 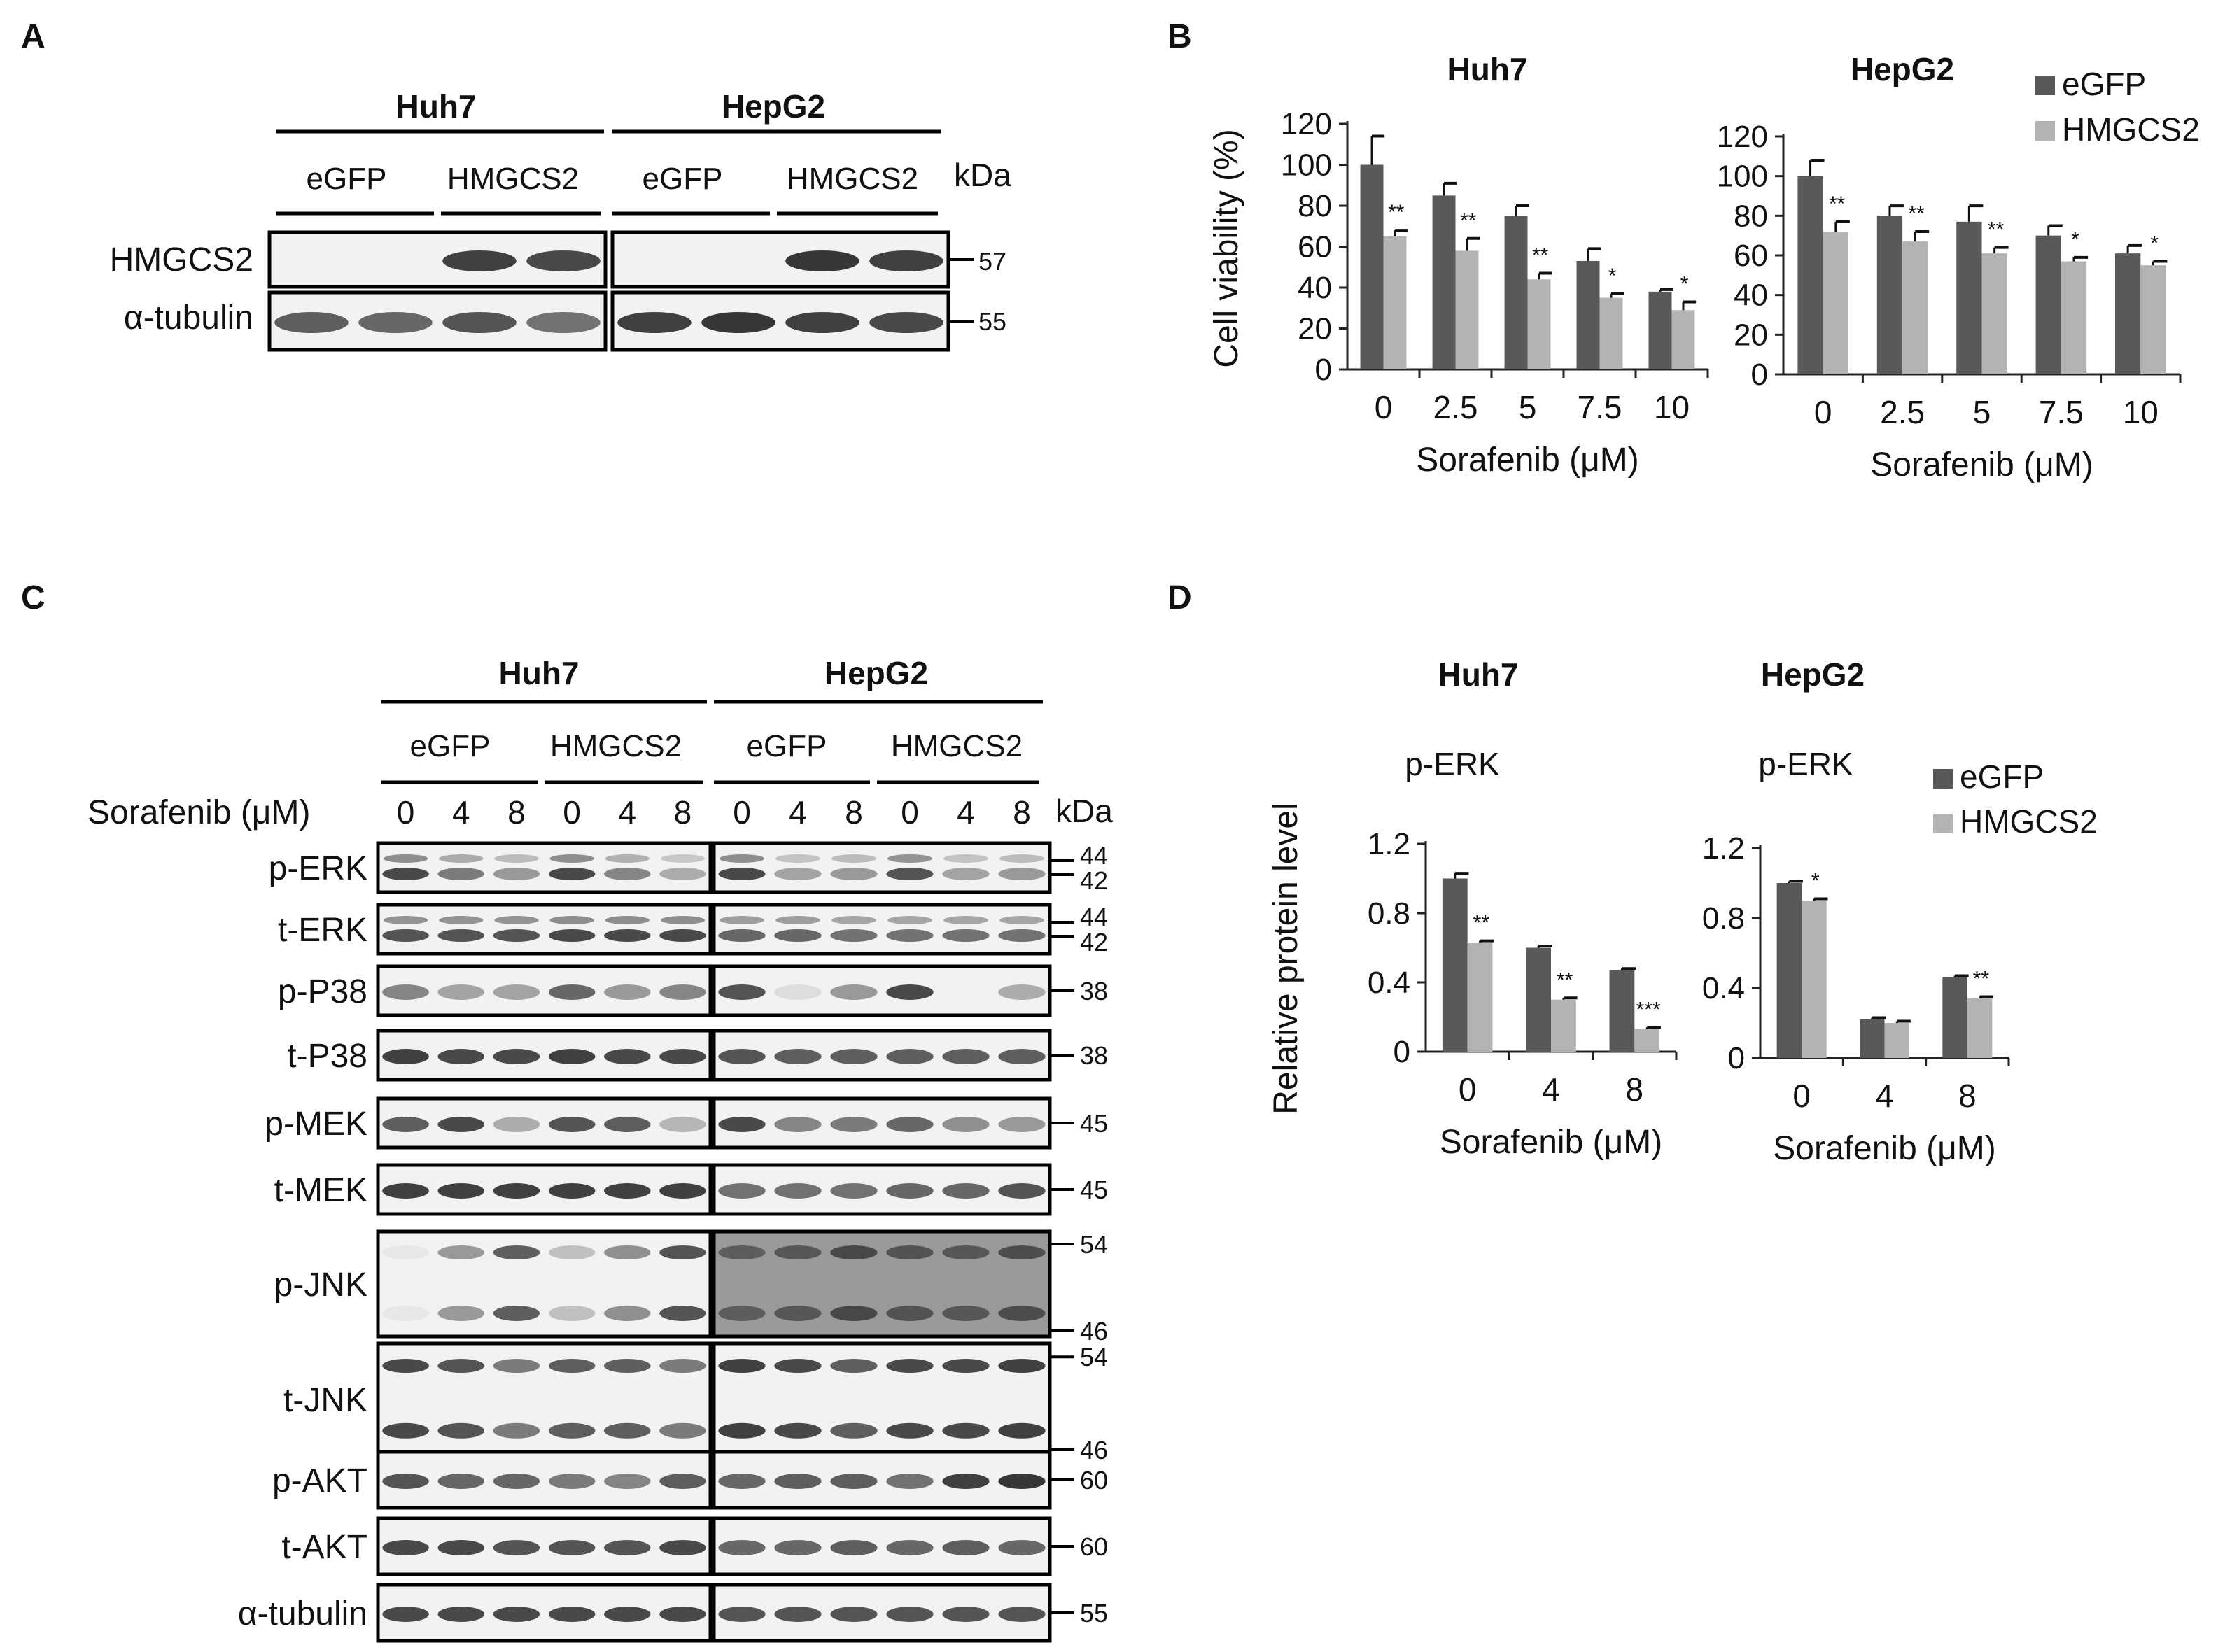 I want to click on x-tick-label: 5, so click(x=1528, y=407).